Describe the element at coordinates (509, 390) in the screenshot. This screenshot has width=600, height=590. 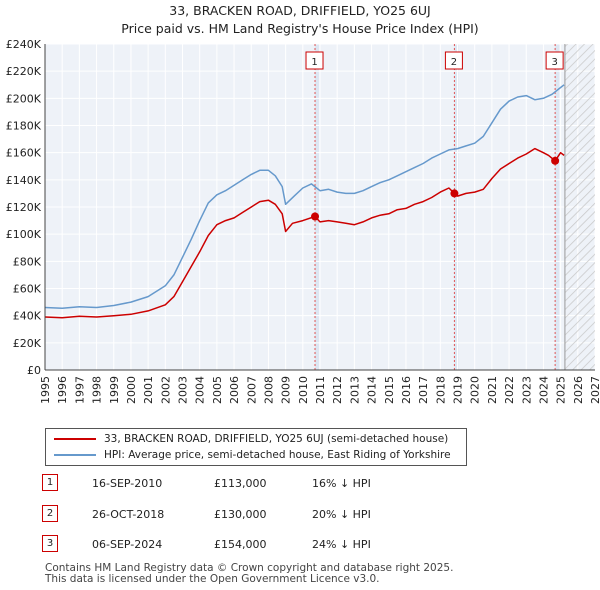
I see `x-tick-label: 2022` at that location.